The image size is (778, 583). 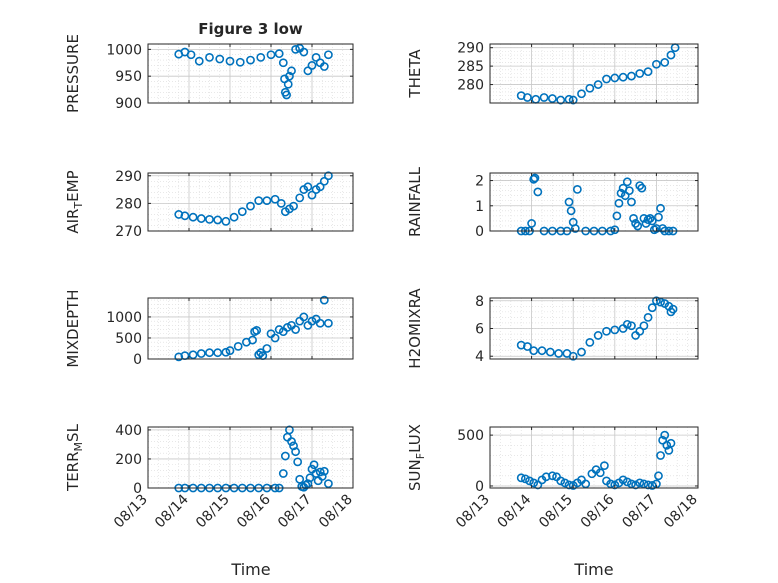 I want to click on y-axis-label-main: PRESSURE, so click(x=73, y=73).